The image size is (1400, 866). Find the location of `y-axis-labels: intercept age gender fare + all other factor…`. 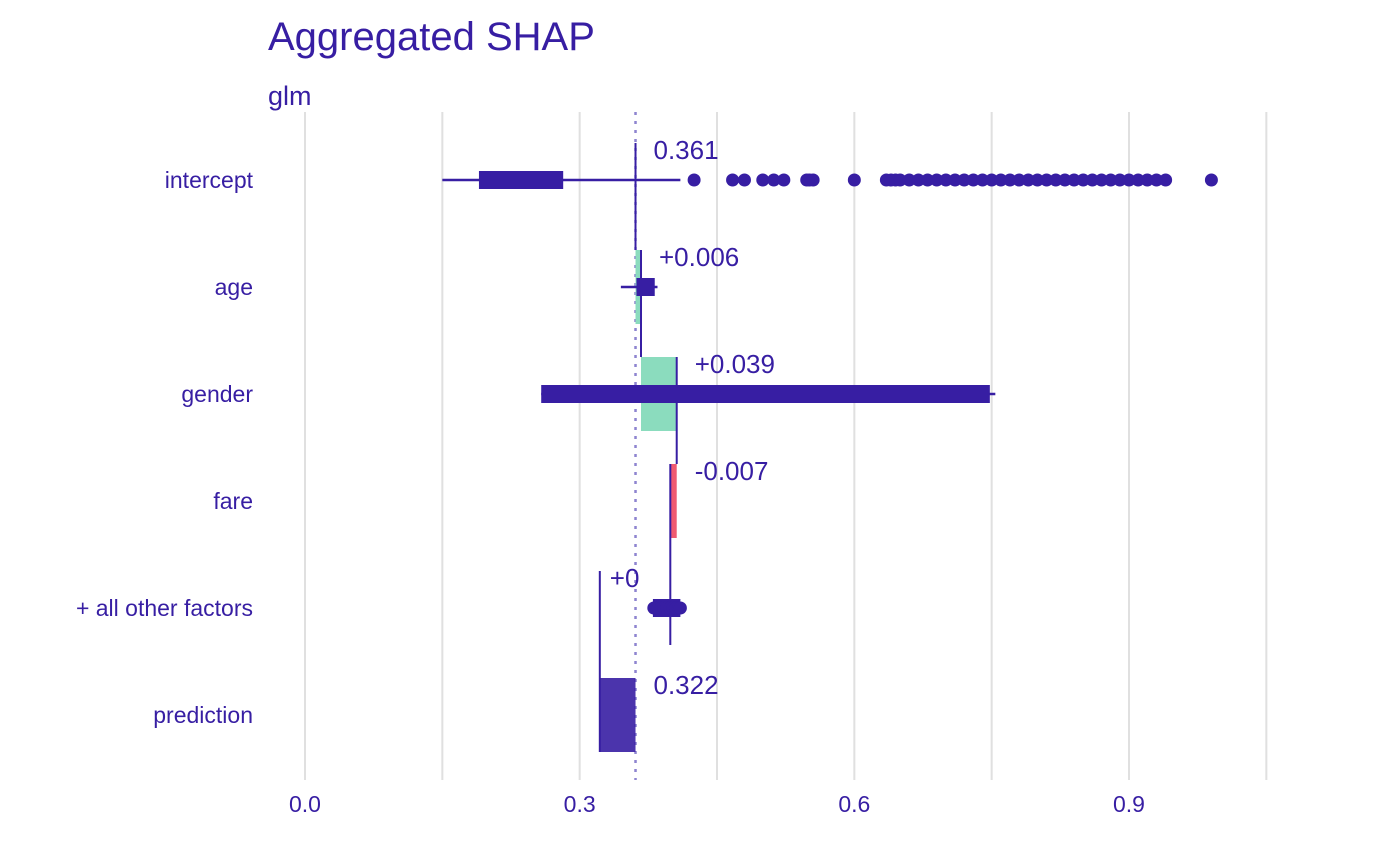

y-axis-labels: intercept age gender fare + all other factor… is located at coordinates (165, 447).